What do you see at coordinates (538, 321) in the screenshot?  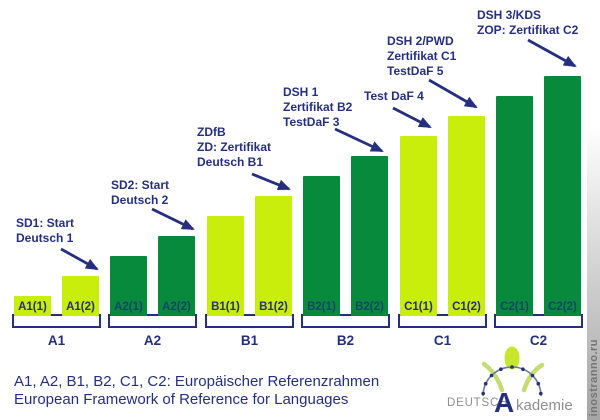 I see `group-bracket-C2` at bounding box center [538, 321].